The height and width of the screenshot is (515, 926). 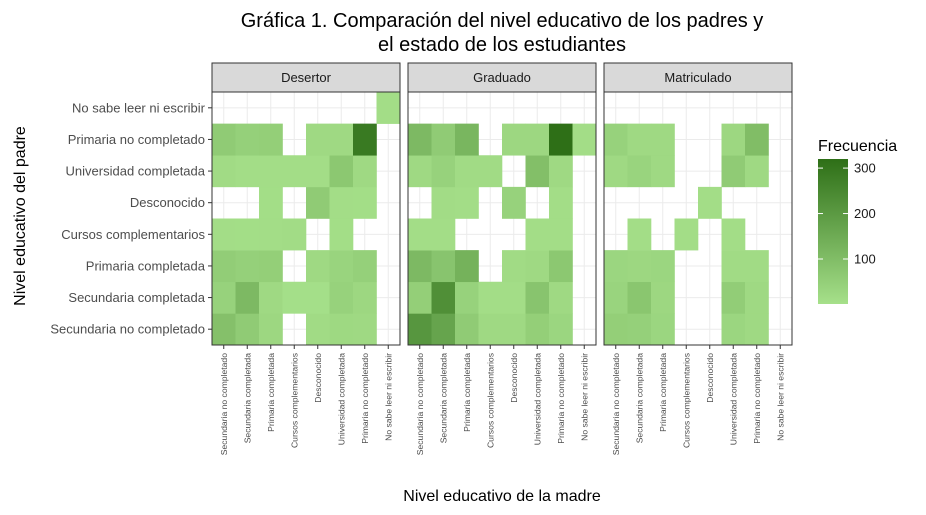 I want to click on x-tick-label: Primaria no completado, so click(x=757, y=398).